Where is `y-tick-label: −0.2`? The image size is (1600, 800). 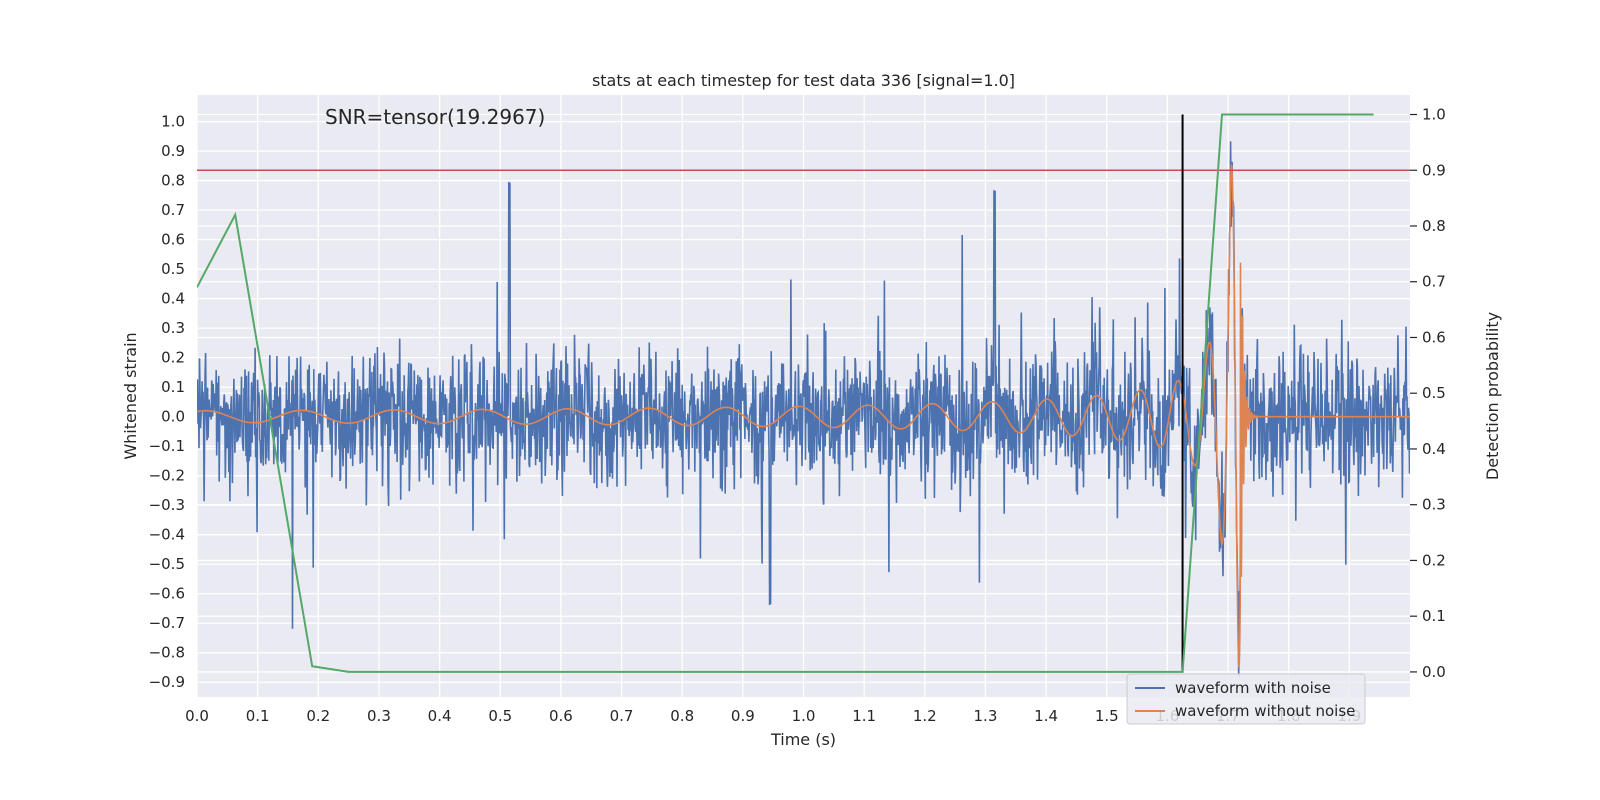
y-tick-label: −0.2 is located at coordinates (167, 476).